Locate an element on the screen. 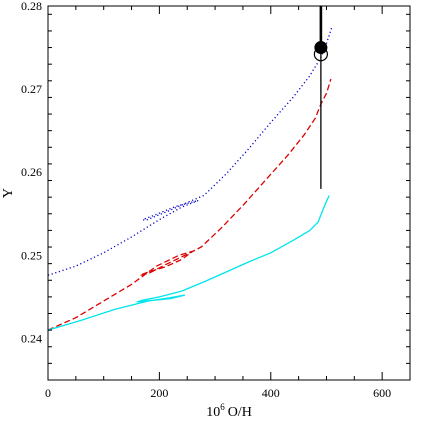 This screenshot has width=426, height=424. y-tick-label: 0.25 is located at coordinates (31, 255).